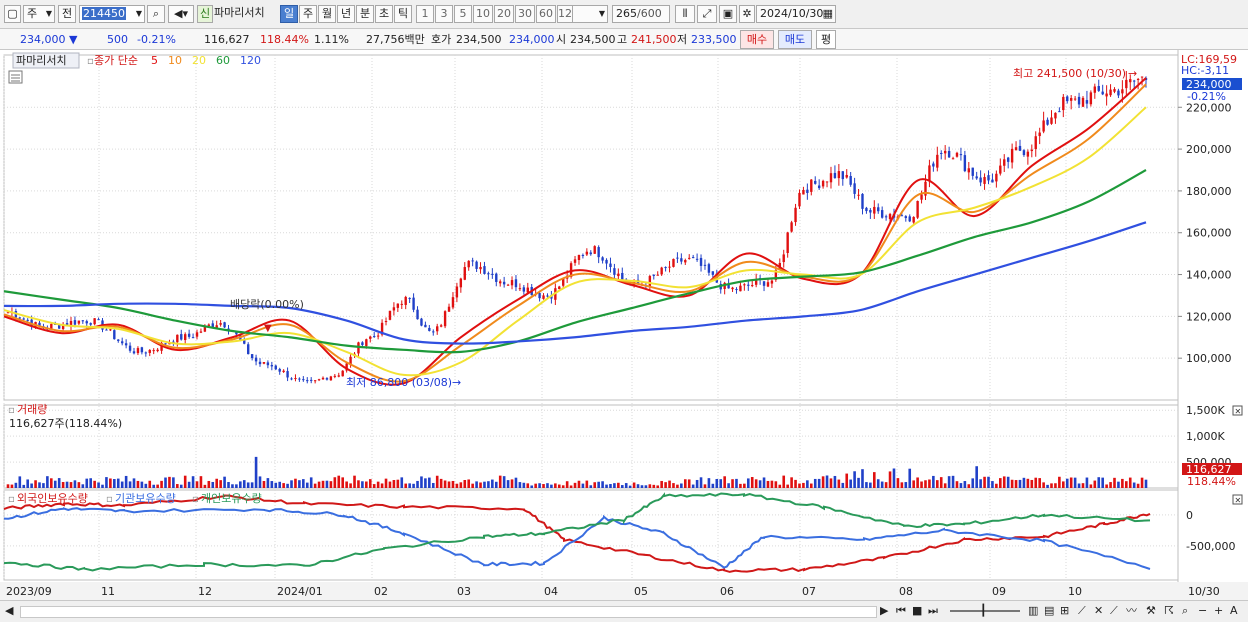  I want to click on layout-icon: ▥, so click(1033, 611).